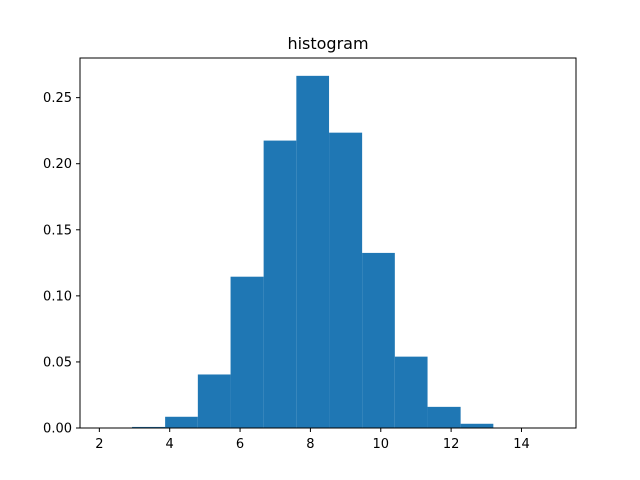 This screenshot has width=640, height=480. I want to click on x-tick-label: 14, so click(521, 444).